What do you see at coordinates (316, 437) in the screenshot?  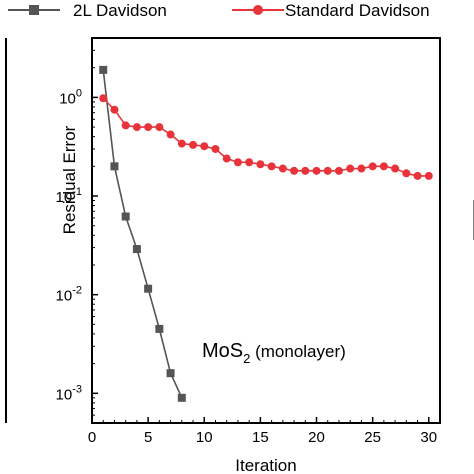 I see `x-tick-label: 20` at bounding box center [316, 437].